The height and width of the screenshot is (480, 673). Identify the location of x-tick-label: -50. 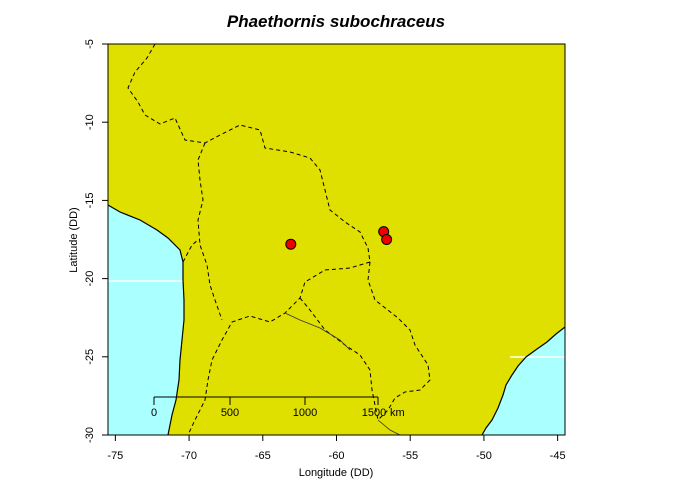
(484, 456).